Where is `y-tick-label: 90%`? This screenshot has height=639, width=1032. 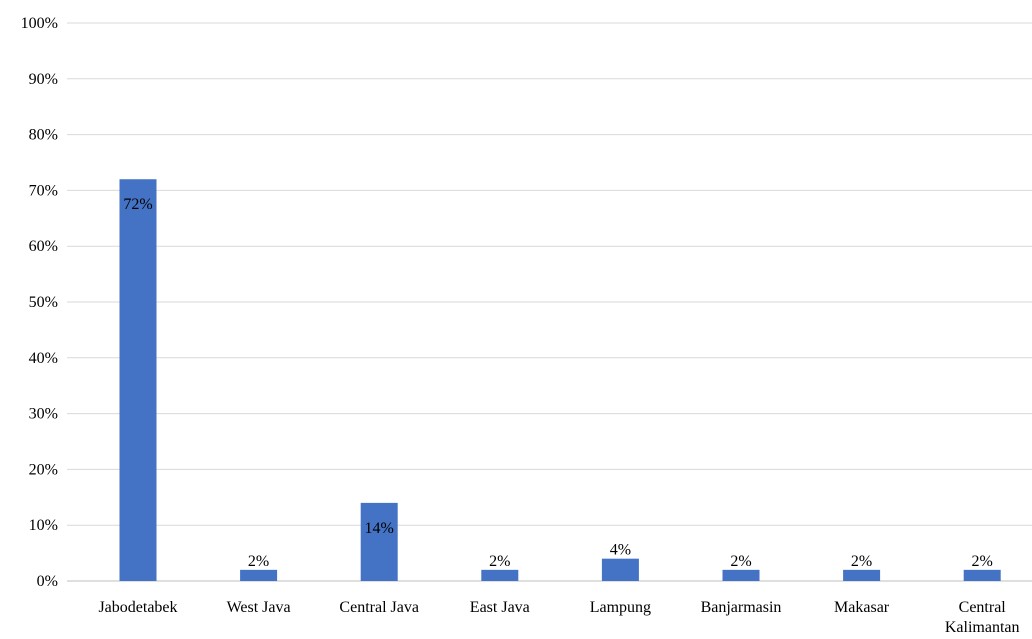 y-tick-label: 90% is located at coordinates (43, 79).